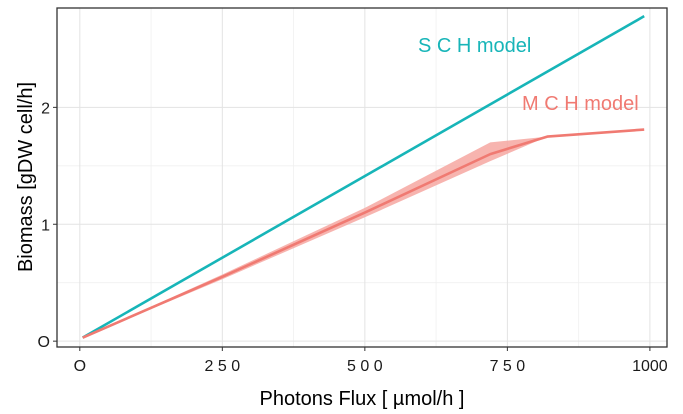  Describe the element at coordinates (223, 366) in the screenshot. I see `x-tick-label: 2 5 0` at that location.